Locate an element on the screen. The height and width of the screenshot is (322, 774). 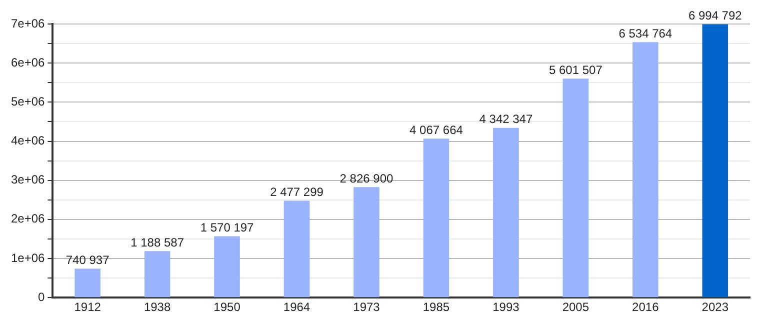
data-label: 2 826 900 is located at coordinates (367, 178).